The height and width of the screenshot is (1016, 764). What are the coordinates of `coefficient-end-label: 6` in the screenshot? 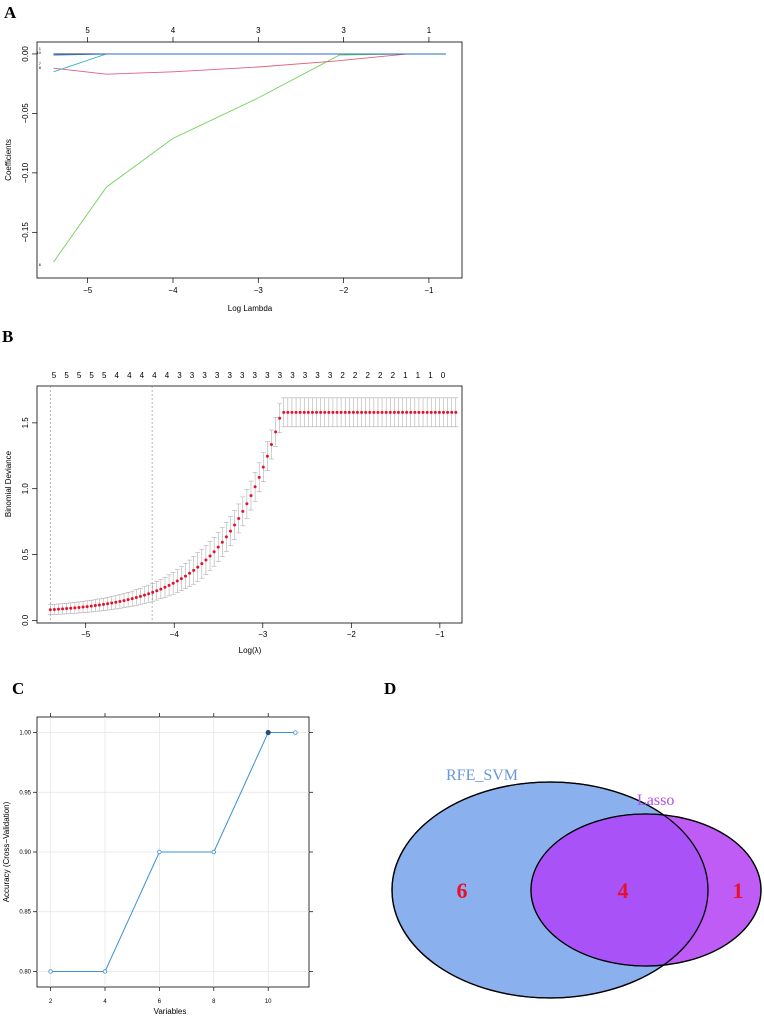 It's located at (40, 264).